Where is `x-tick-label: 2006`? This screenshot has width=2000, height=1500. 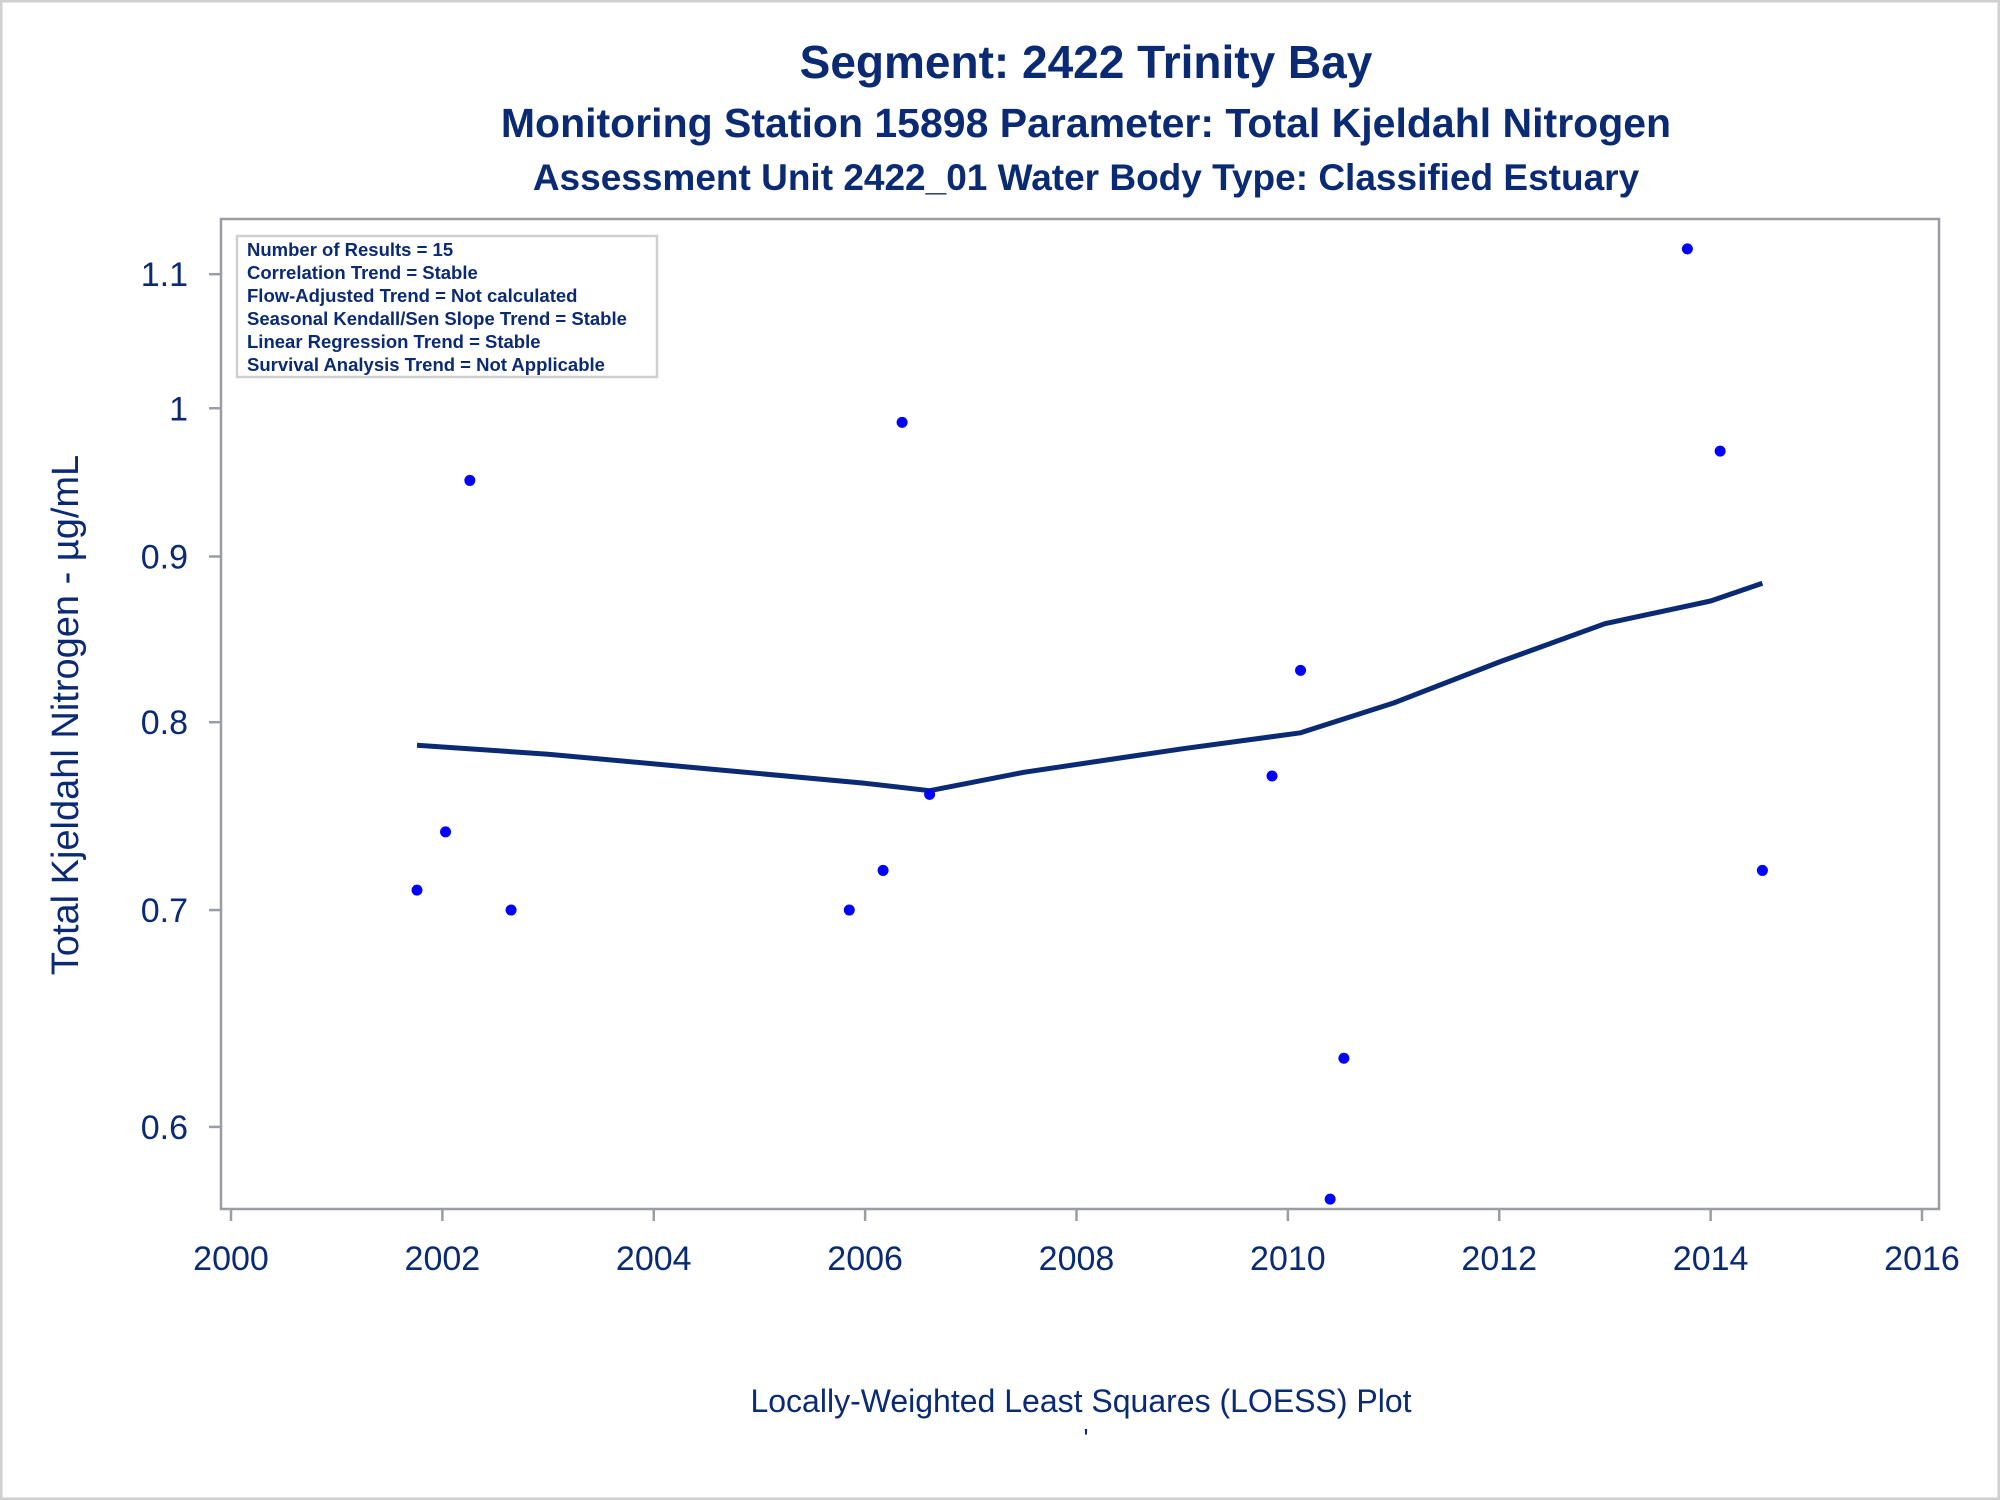
x-tick-label: 2006 is located at coordinates (865, 1259).